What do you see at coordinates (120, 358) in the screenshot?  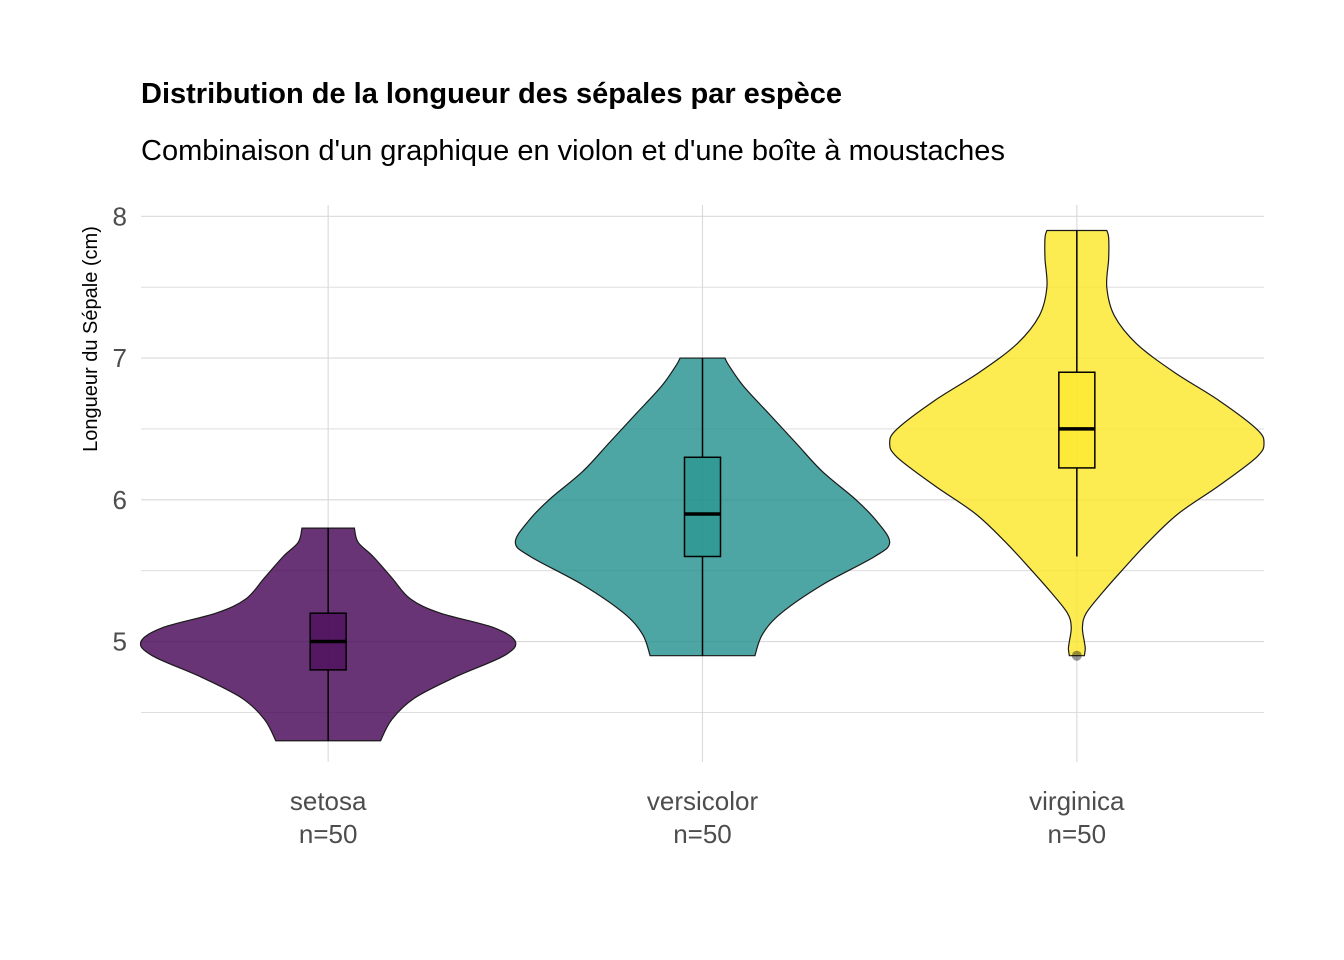 I see `y-tick-label-2: 7` at bounding box center [120, 358].